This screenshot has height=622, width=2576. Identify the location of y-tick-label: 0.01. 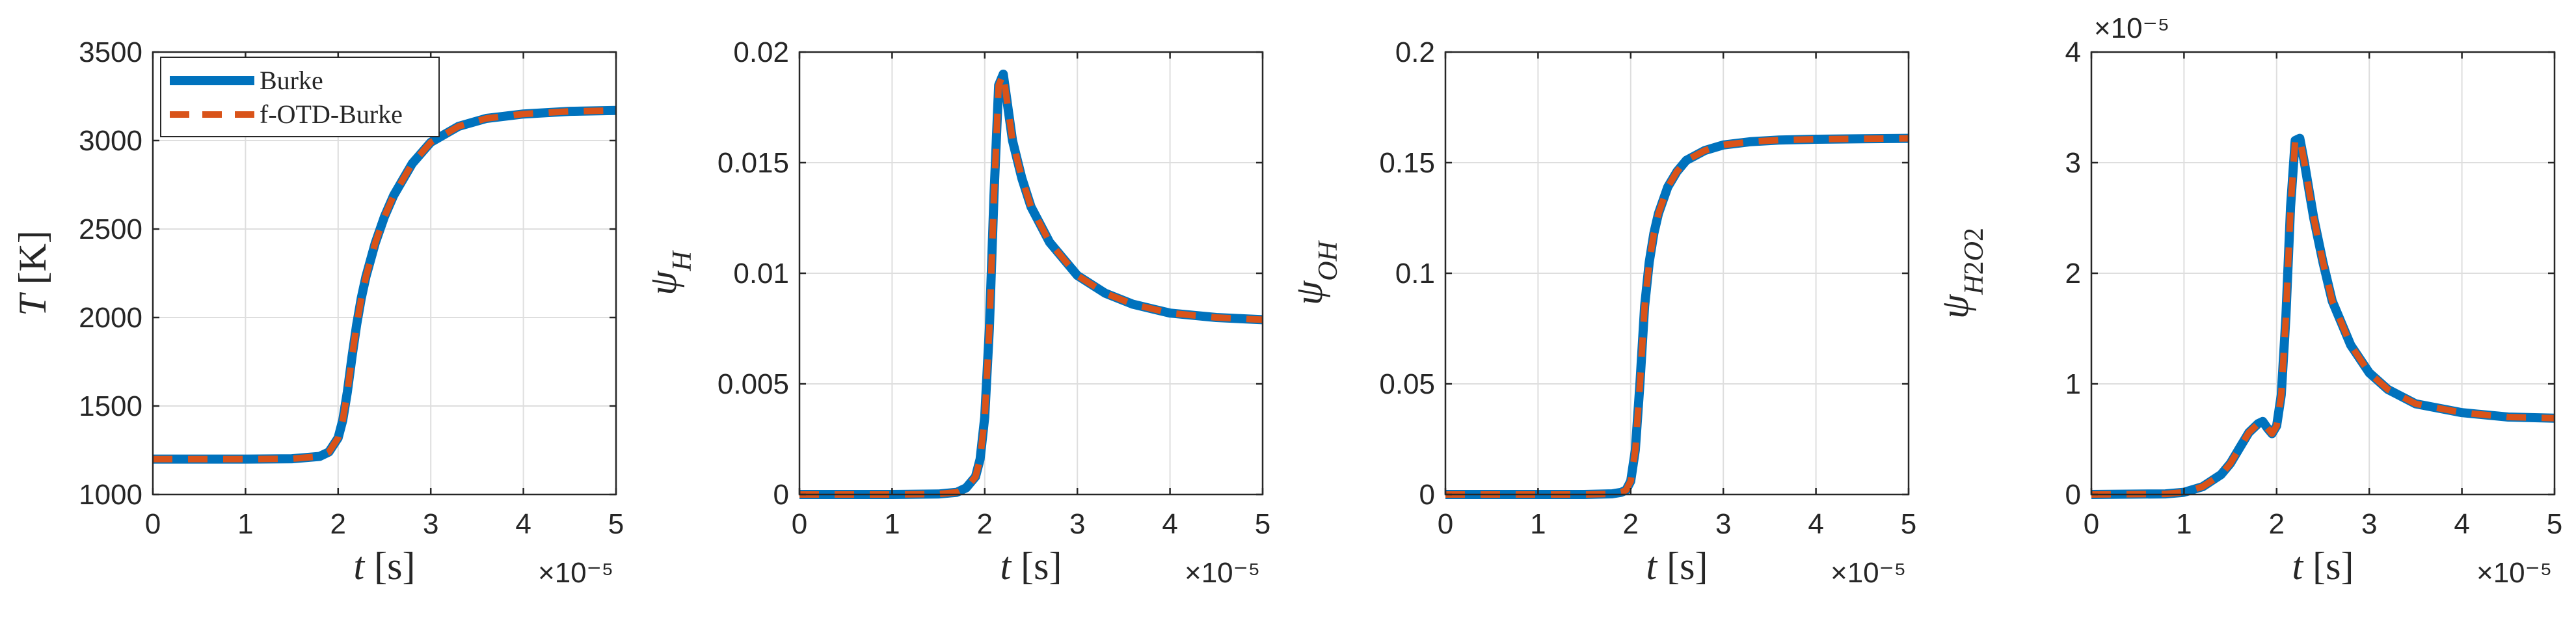
(761, 274).